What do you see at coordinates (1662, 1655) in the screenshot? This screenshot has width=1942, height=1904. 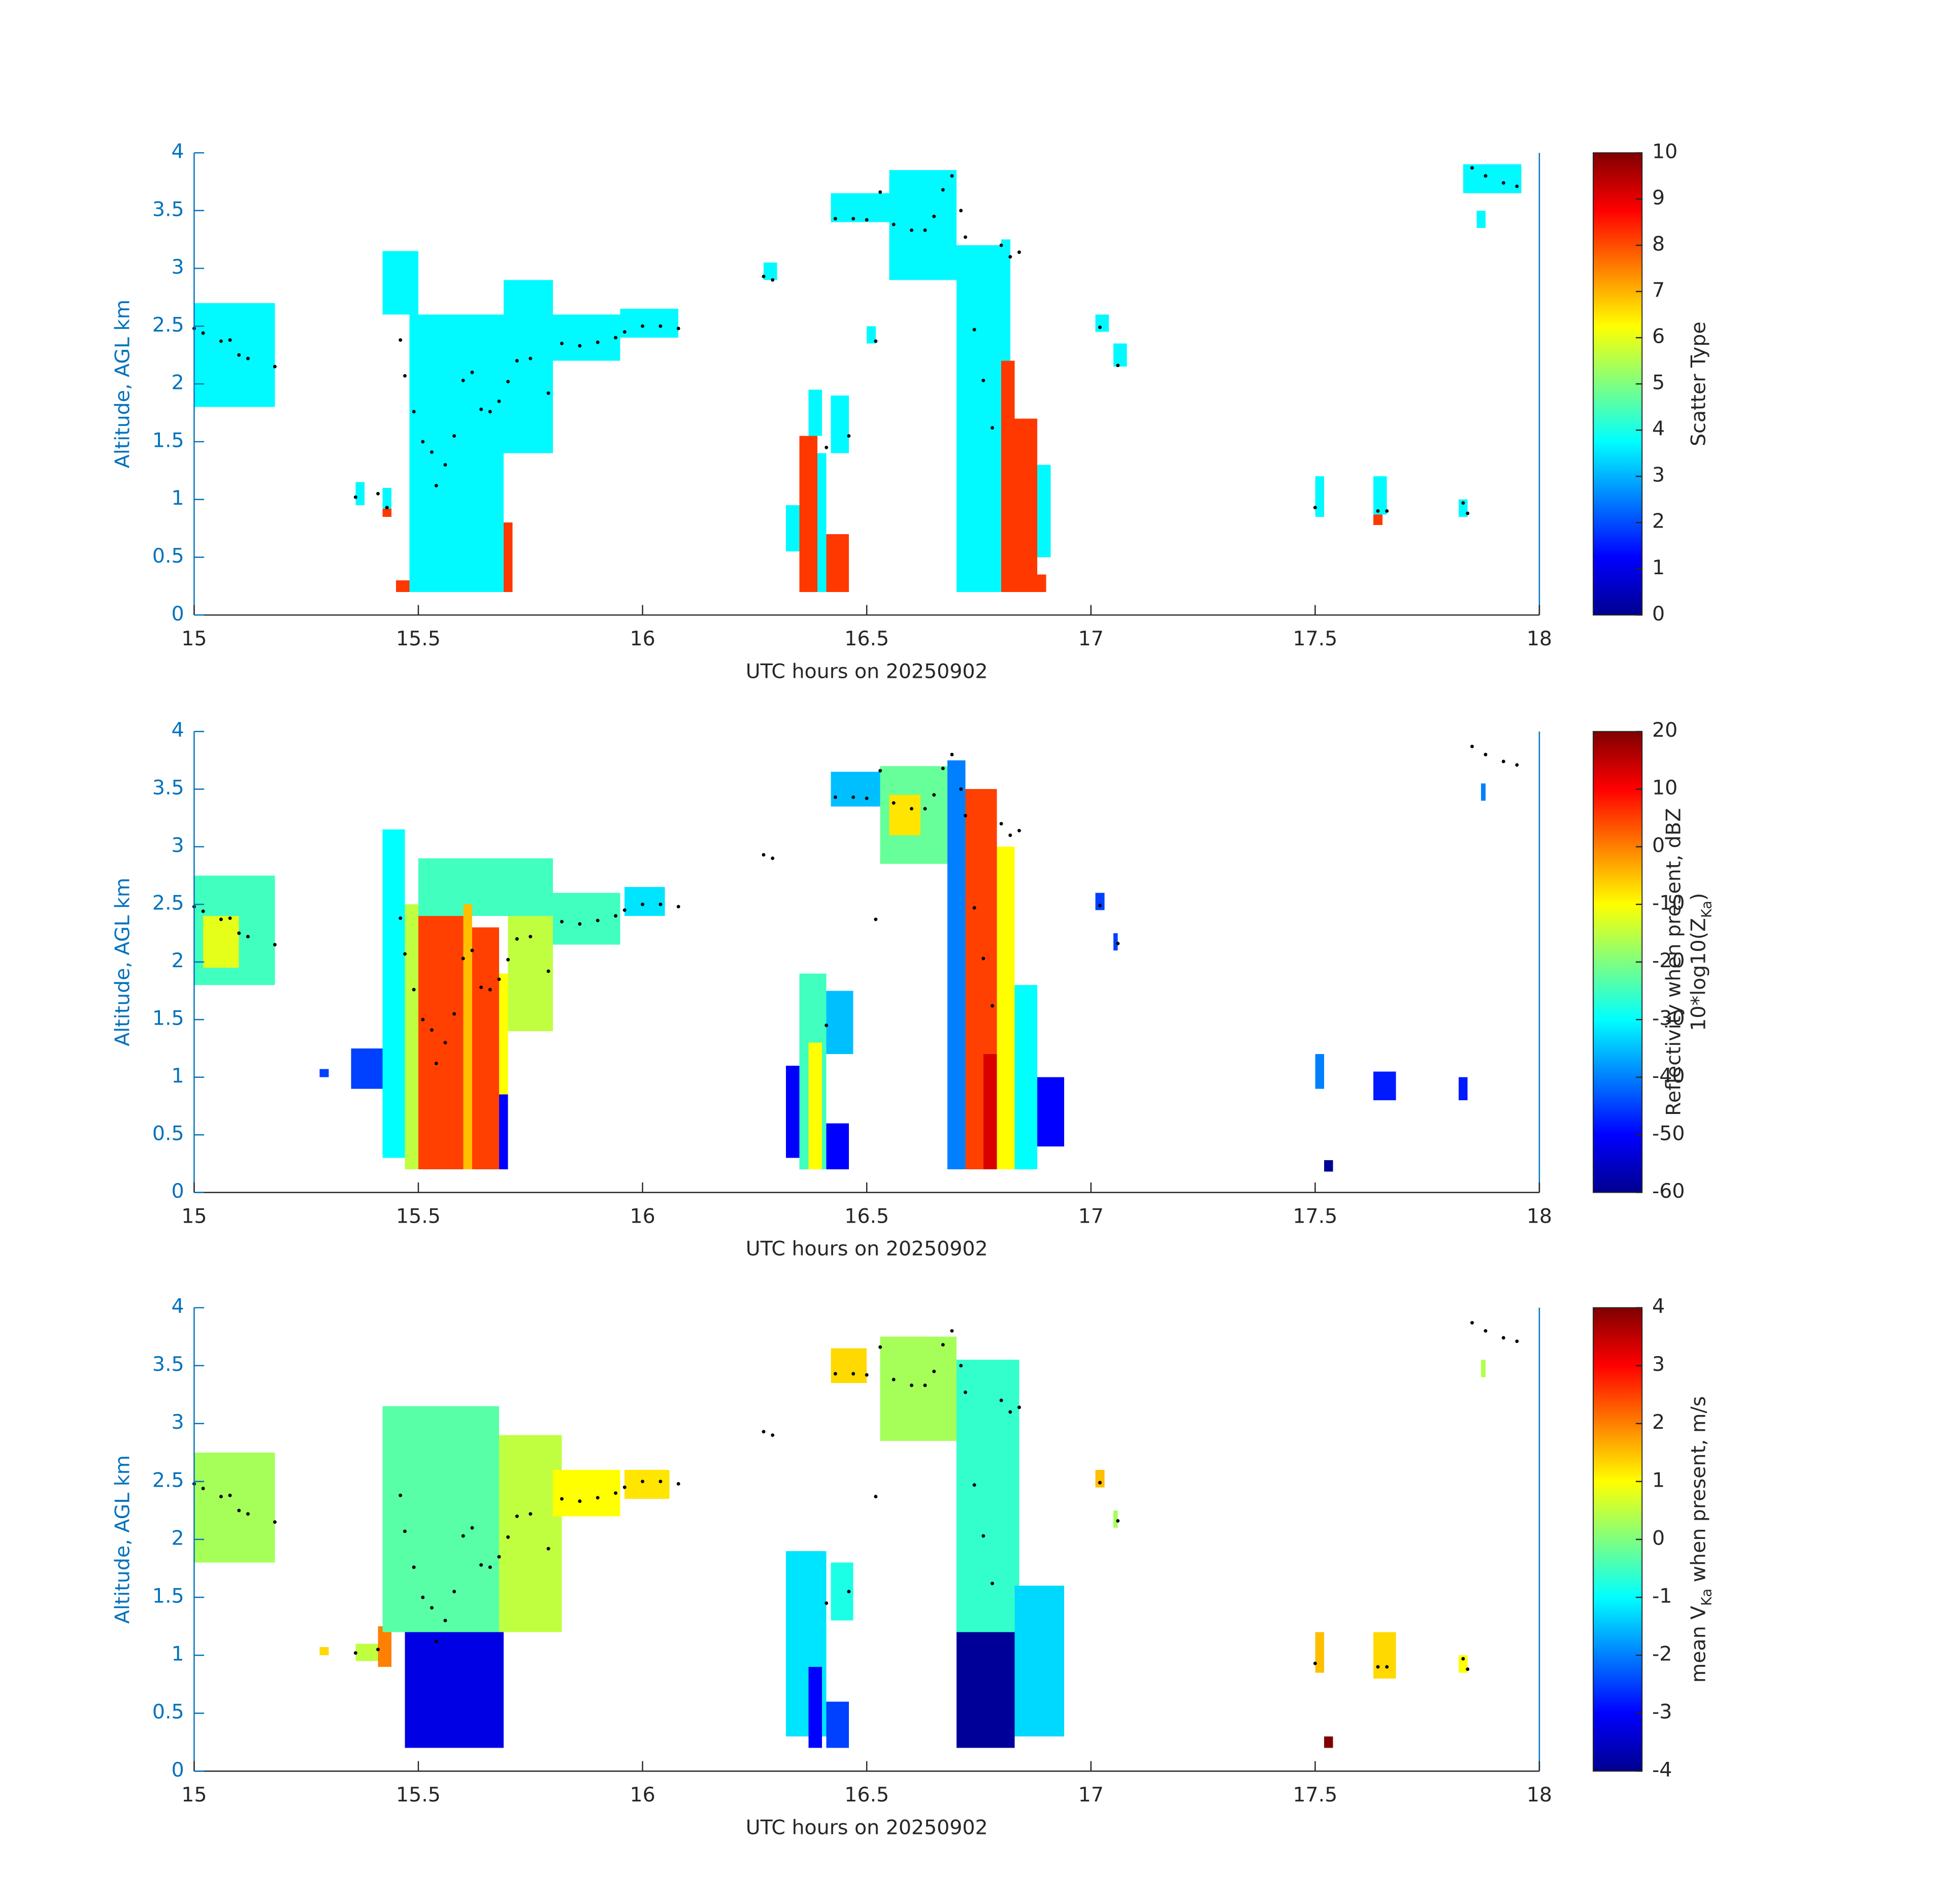 I see `colorbar-tick-label: -2` at bounding box center [1662, 1655].